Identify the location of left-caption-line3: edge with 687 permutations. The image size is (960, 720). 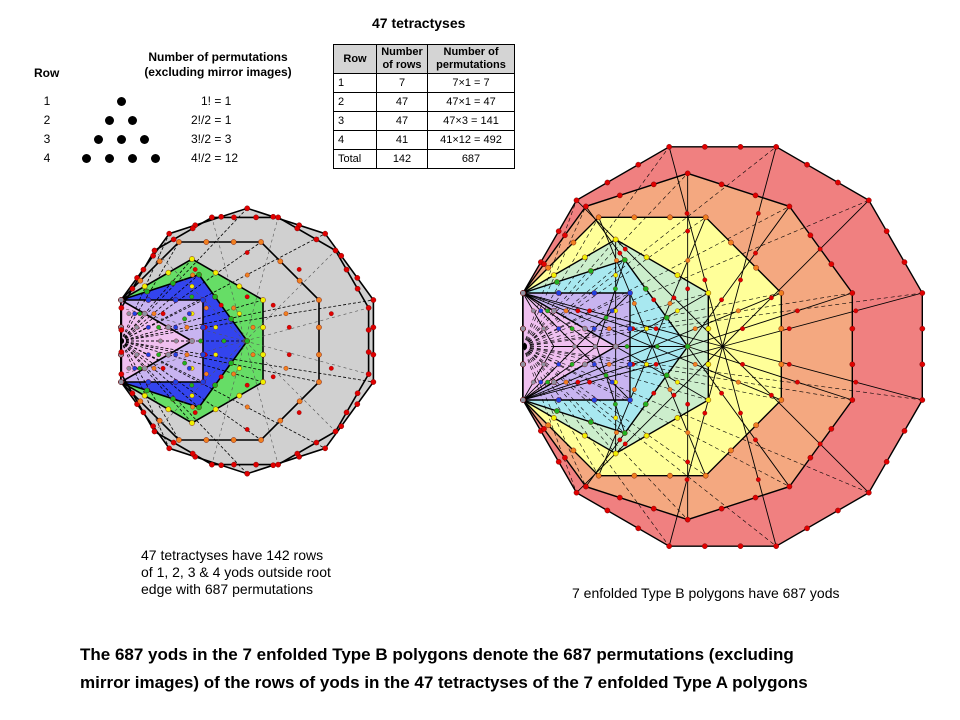
(227, 589).